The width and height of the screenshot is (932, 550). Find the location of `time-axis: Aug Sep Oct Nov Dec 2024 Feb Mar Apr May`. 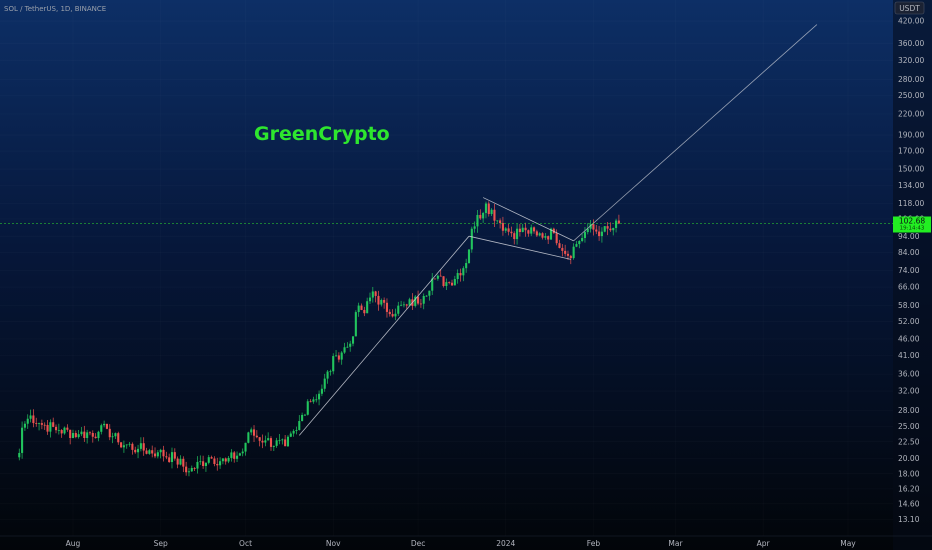

time-axis: Aug Sep Oct Nov Dec 2024 Feb Mar Apr May is located at coordinates (461, 543).